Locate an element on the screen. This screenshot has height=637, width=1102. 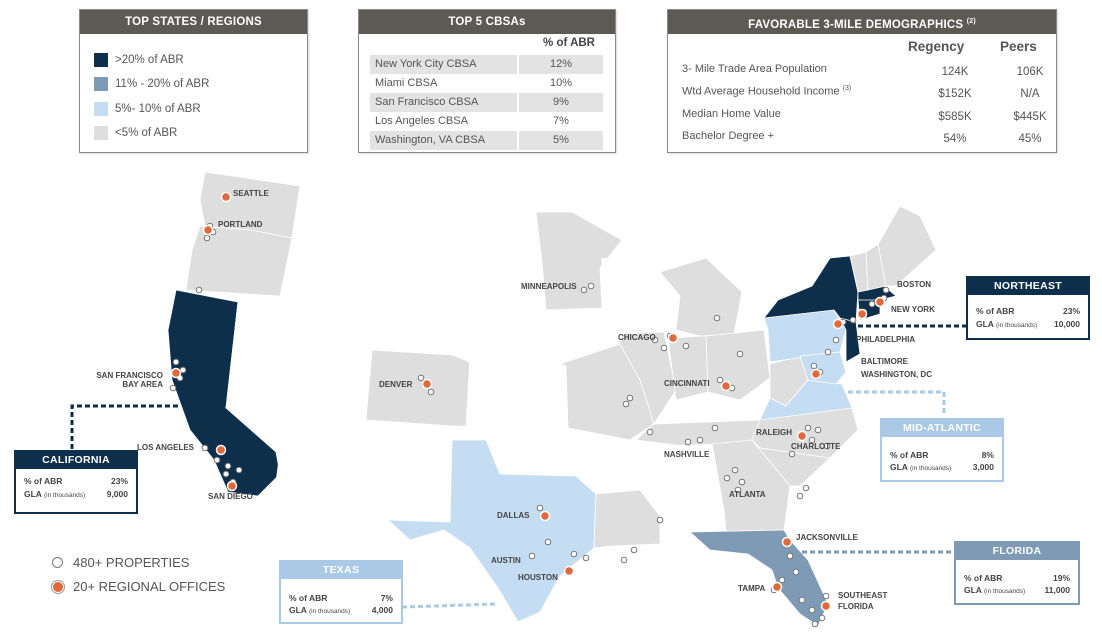
demo-label-text: Median Home Value is located at coordinates (731, 114).